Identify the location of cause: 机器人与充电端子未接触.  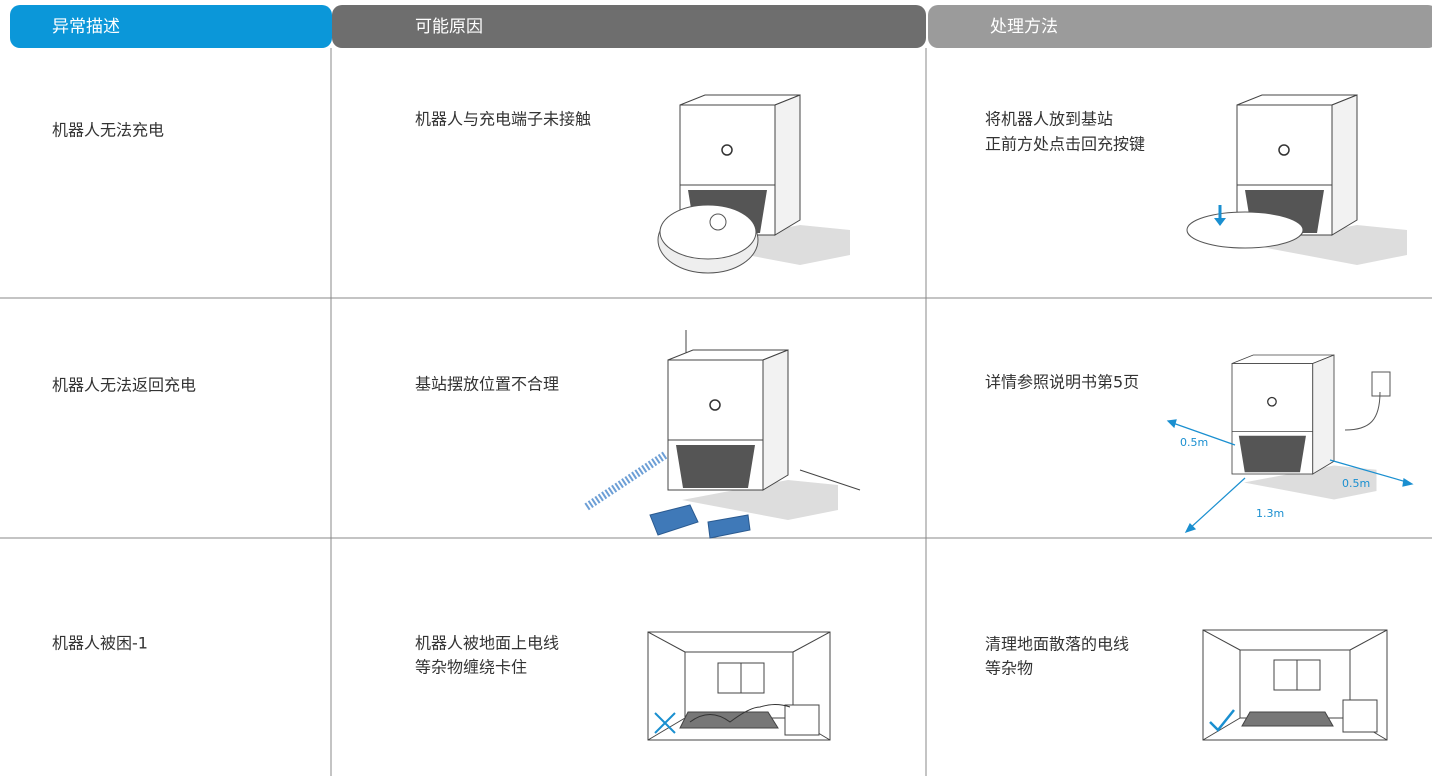
(503, 119).